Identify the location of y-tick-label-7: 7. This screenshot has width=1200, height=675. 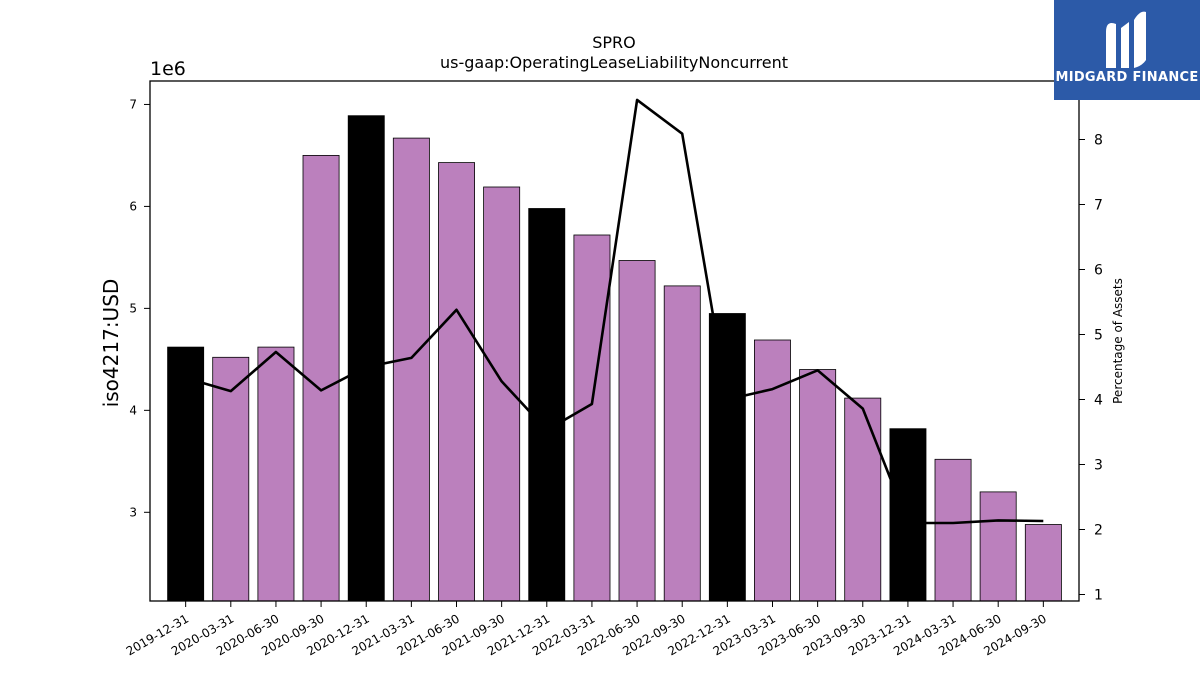
(133, 104).